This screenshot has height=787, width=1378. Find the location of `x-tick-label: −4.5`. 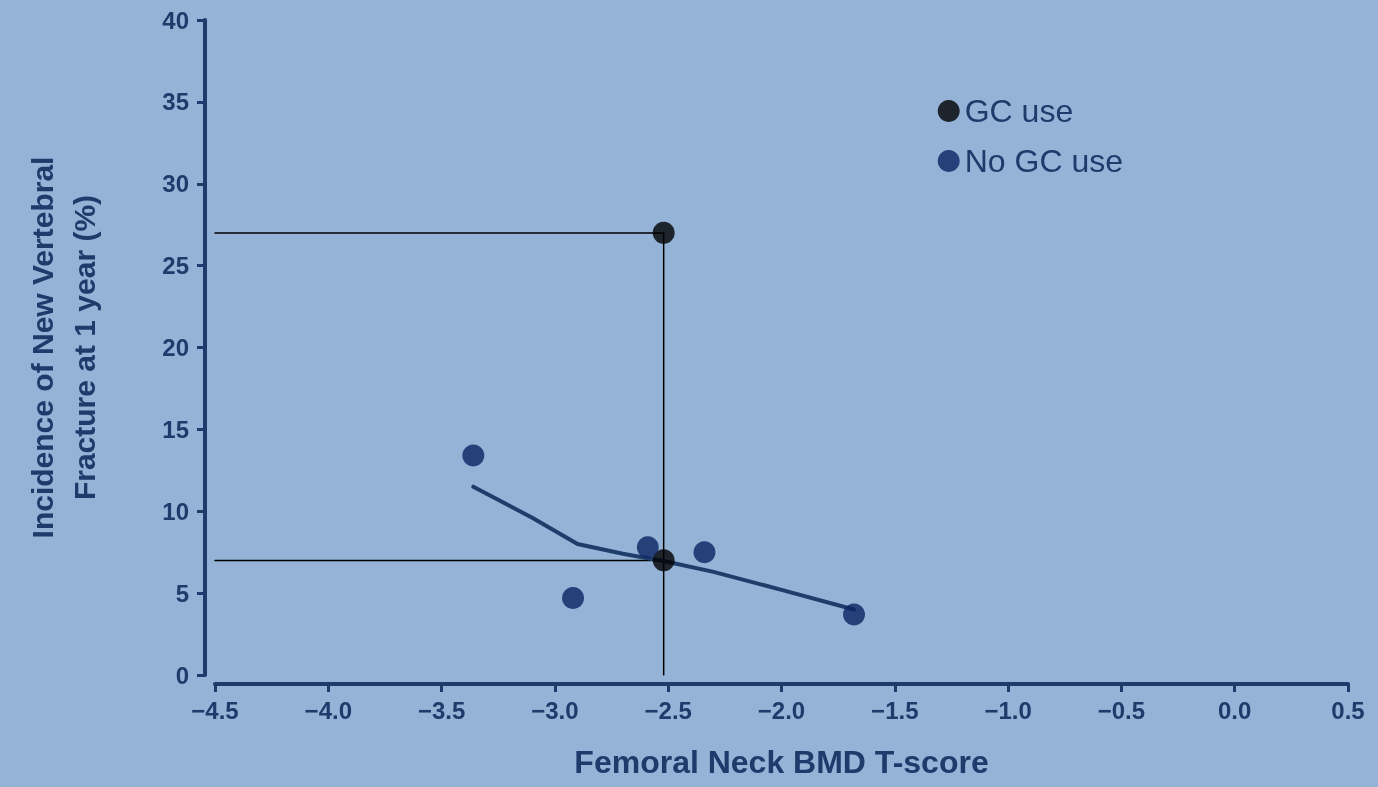

x-tick-label: −4.5 is located at coordinates (215, 710).